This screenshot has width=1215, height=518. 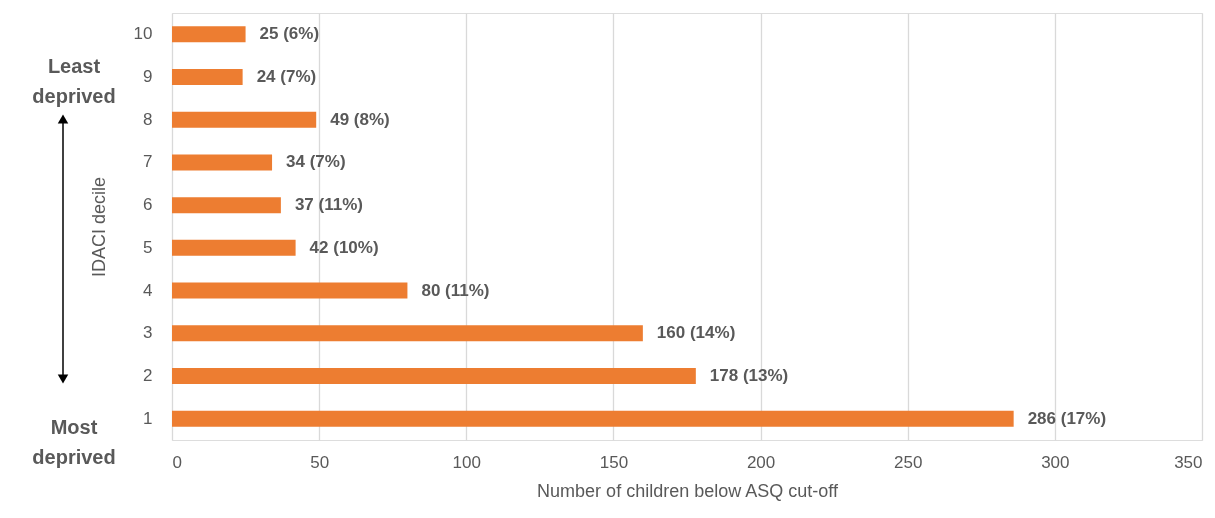 What do you see at coordinates (286, 77) in the screenshot?
I see `data-label: 24 (7%)` at bounding box center [286, 77].